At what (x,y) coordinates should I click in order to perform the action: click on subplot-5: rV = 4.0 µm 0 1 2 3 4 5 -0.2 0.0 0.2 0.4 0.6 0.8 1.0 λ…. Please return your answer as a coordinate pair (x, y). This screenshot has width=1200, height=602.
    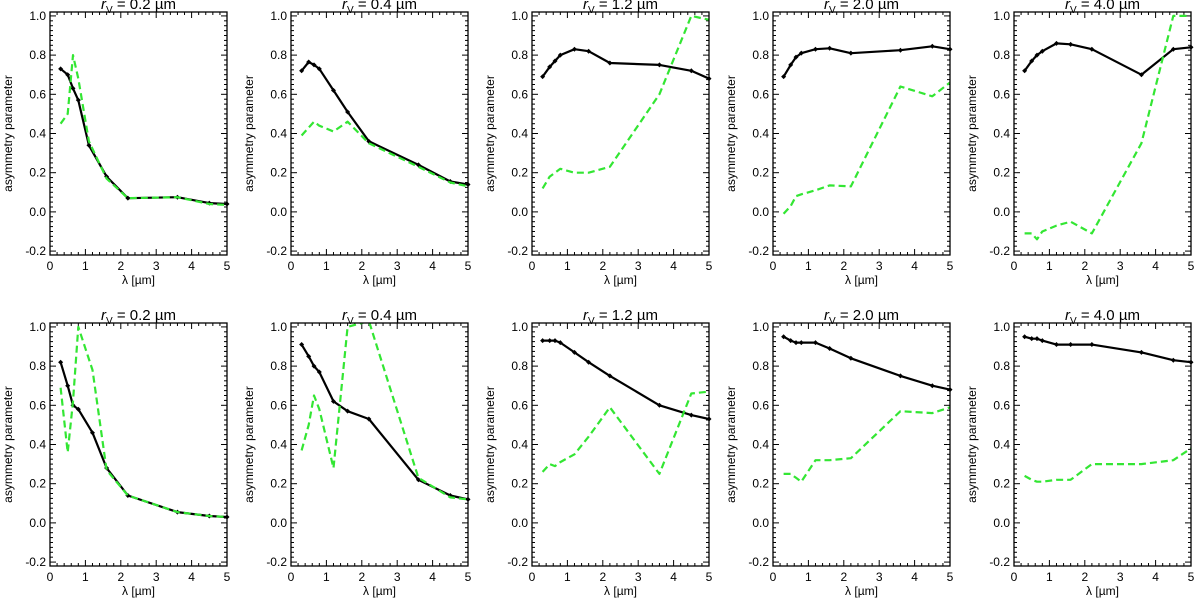
    Looking at the image, I should click on (1080, 143).